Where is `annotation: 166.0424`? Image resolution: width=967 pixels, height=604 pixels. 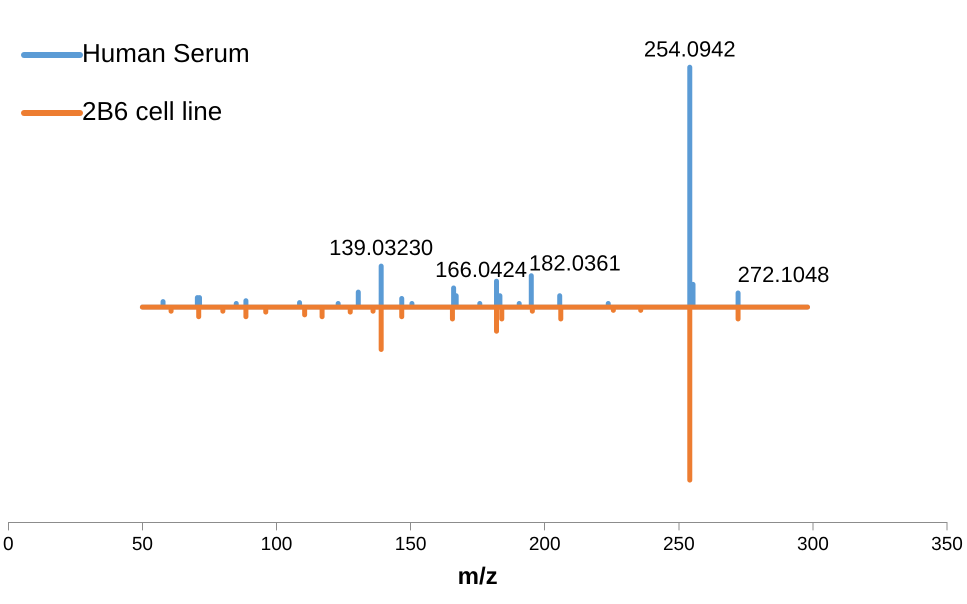 annotation: 166.0424 is located at coordinates (481, 269).